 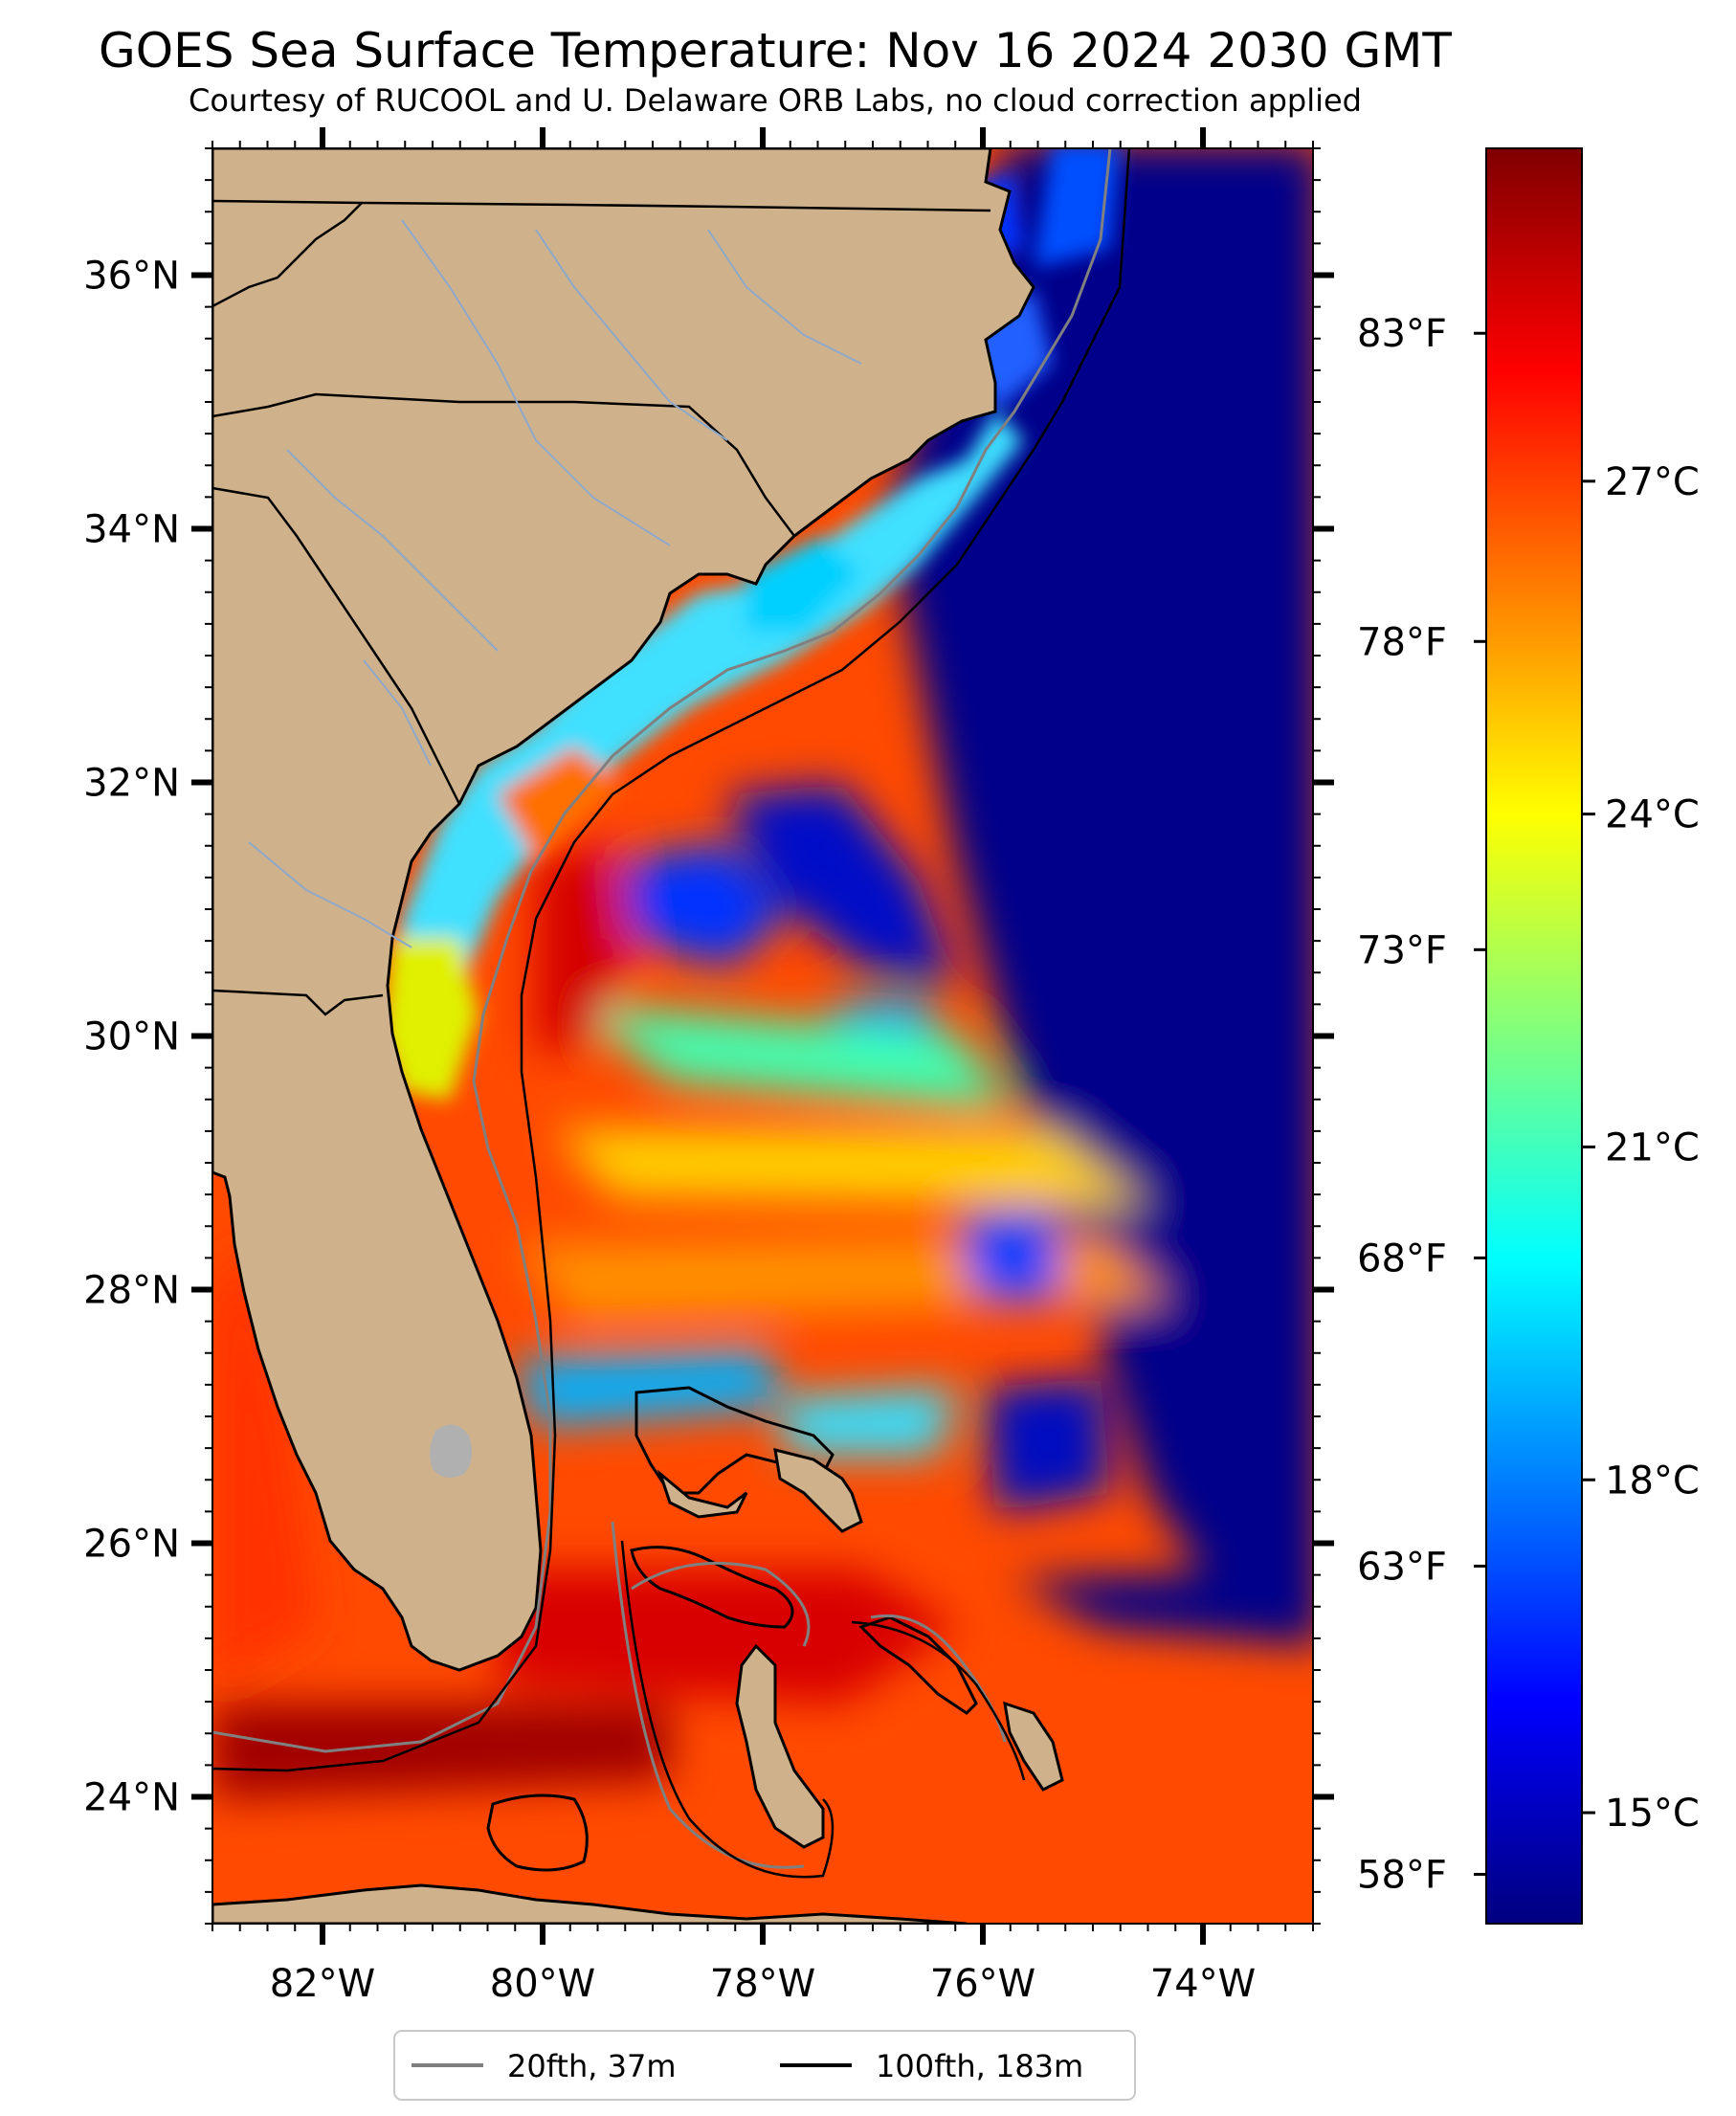 I want to click on celsius-tick-label: 24°C, so click(x=1652, y=815).